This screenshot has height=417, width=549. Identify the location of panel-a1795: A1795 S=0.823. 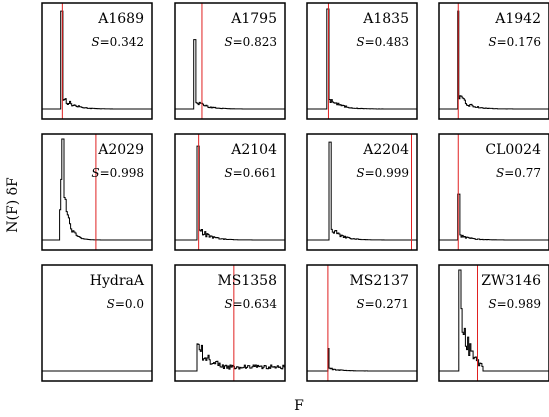
(230, 61).